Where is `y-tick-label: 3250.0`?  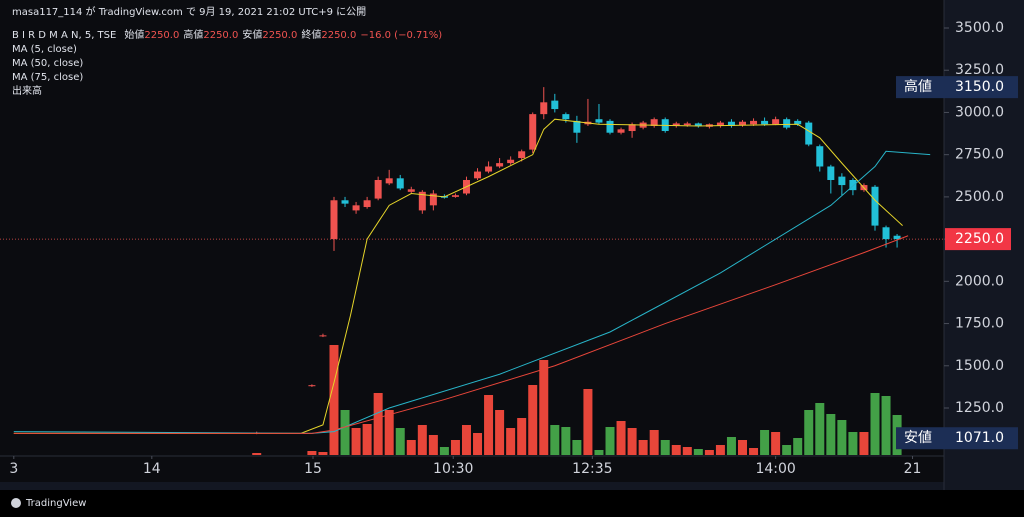
y-tick-label: 3250.0 is located at coordinates (979, 70).